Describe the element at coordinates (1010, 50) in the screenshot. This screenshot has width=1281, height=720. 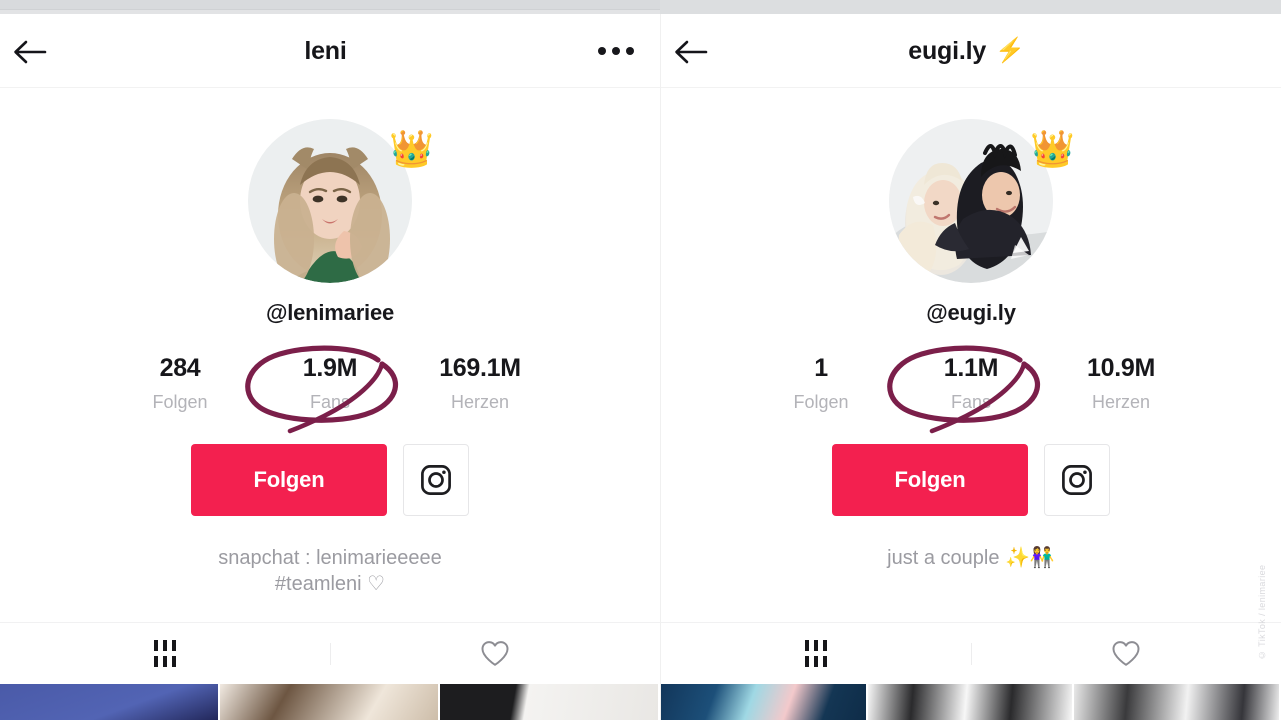
I see `verified-bolt-icon: ⚡` at that location.